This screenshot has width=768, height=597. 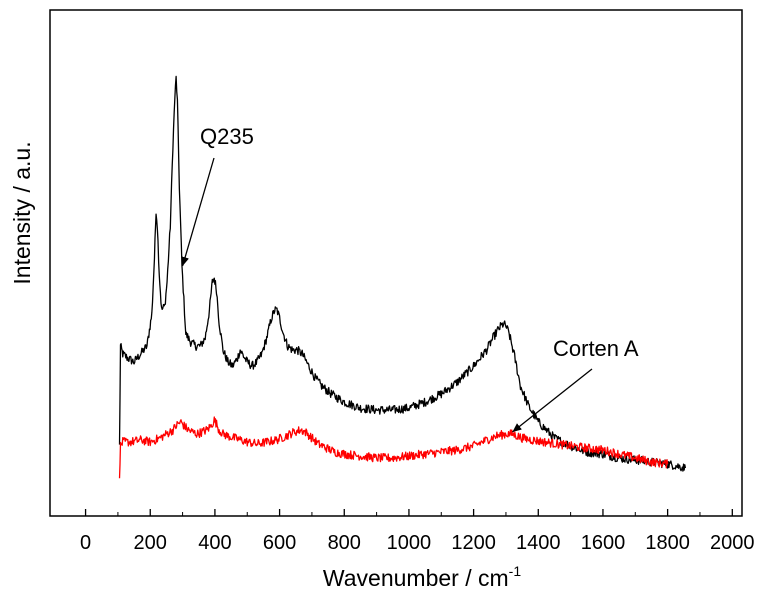 What do you see at coordinates (227, 136) in the screenshot?
I see `annotation-label: Q235` at bounding box center [227, 136].